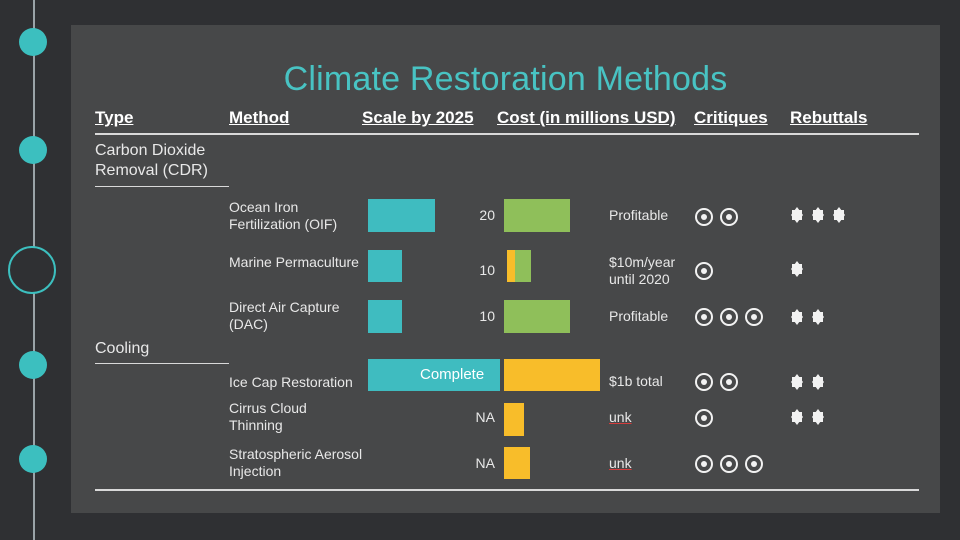 This screenshot has height=540, width=960. What do you see at coordinates (731, 117) in the screenshot?
I see `header-critiques: Critiques` at bounding box center [731, 117].